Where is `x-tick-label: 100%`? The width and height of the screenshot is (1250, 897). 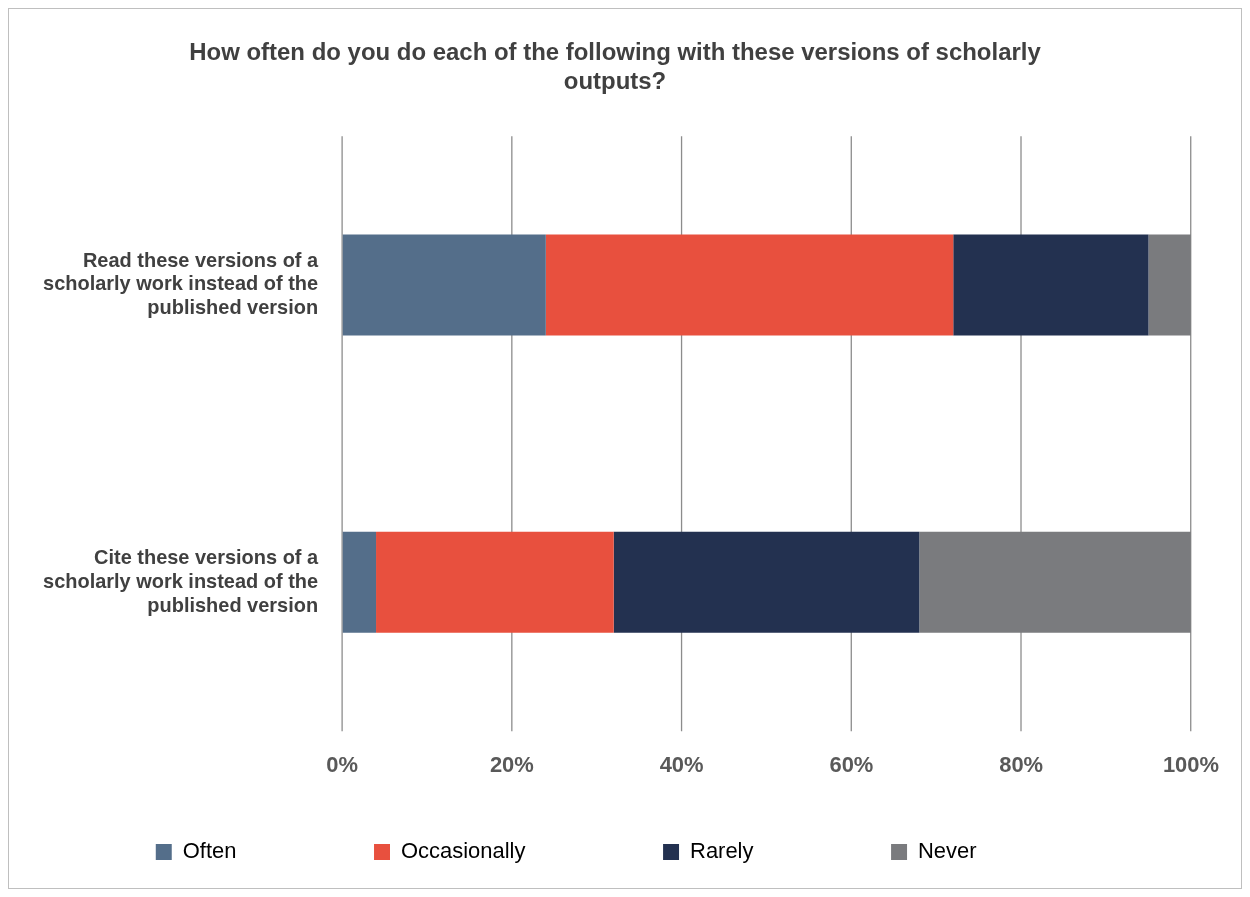 x-tick-label: 100% is located at coordinates (1191, 765).